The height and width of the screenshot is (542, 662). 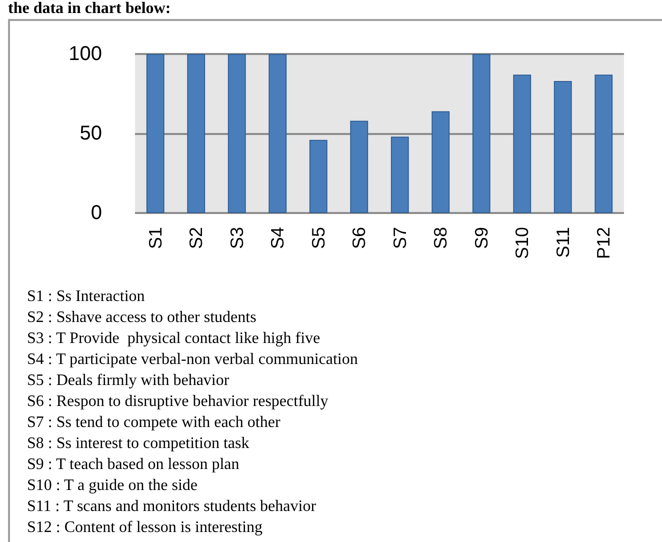 I want to click on text: S1 : Ss Interaction, so click(x=86, y=297).